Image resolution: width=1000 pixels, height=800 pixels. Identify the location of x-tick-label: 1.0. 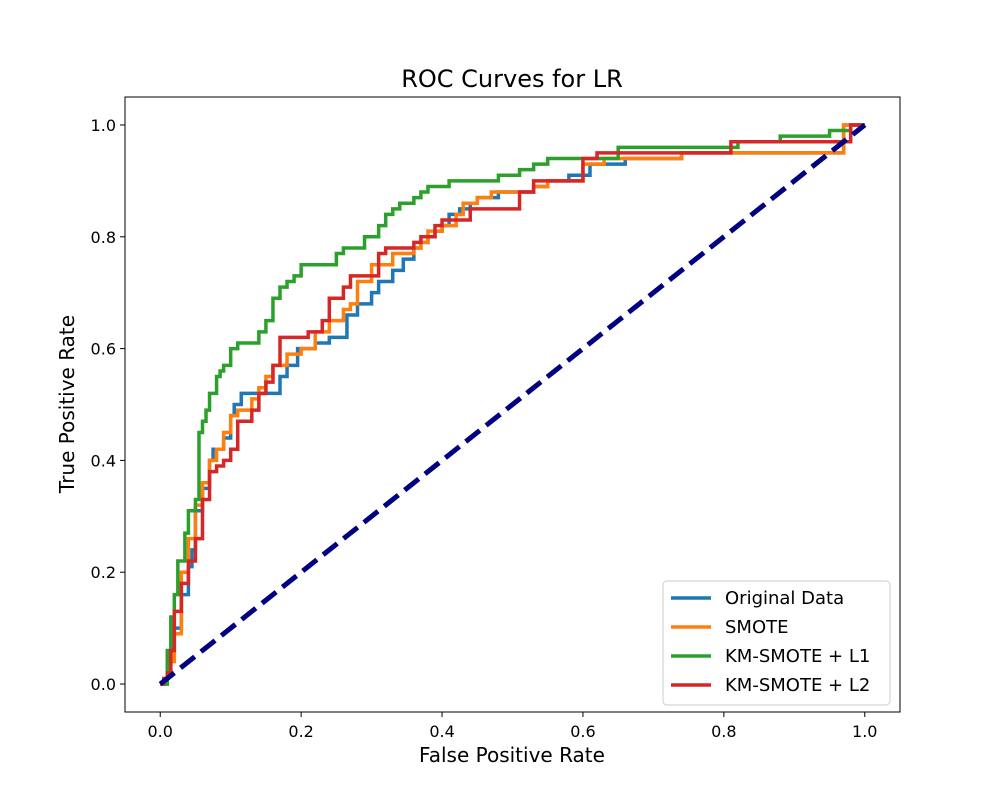
(864, 731).